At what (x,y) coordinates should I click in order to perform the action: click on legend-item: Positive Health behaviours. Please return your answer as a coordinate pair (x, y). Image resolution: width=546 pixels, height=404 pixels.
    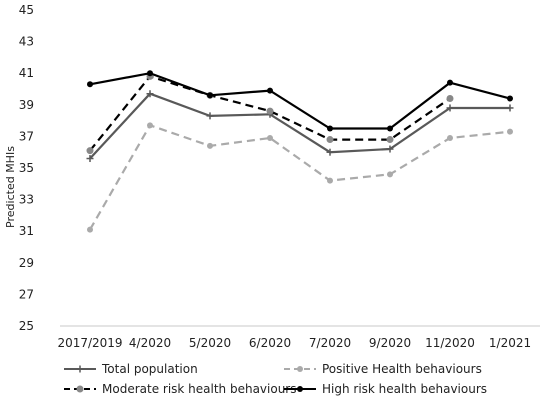
    Looking at the image, I should click on (383, 369).